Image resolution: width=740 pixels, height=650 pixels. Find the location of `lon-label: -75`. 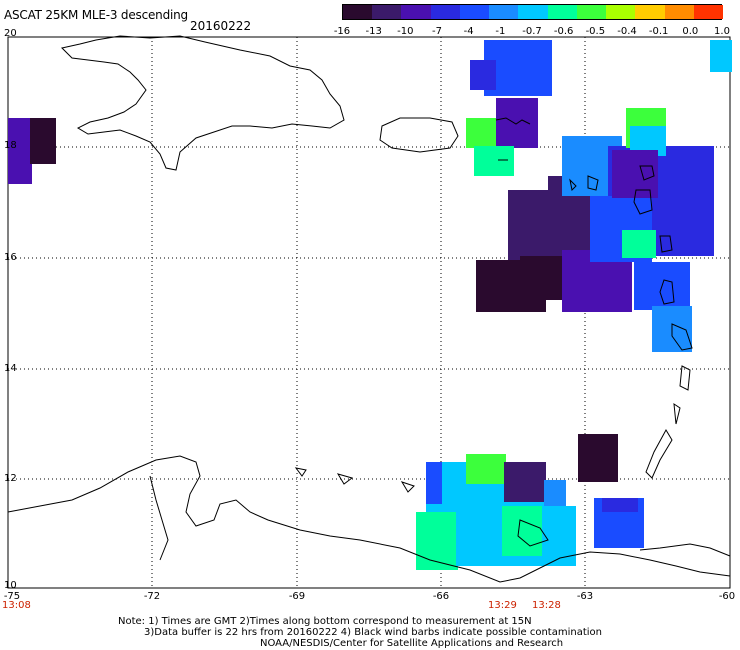

lon-label: -75 is located at coordinates (12, 596).